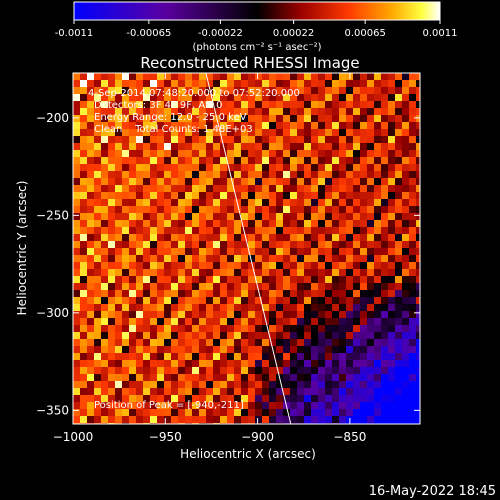 The image size is (500, 500). I want to click on colorbar-tick-label: -0.0011, so click(74, 33).